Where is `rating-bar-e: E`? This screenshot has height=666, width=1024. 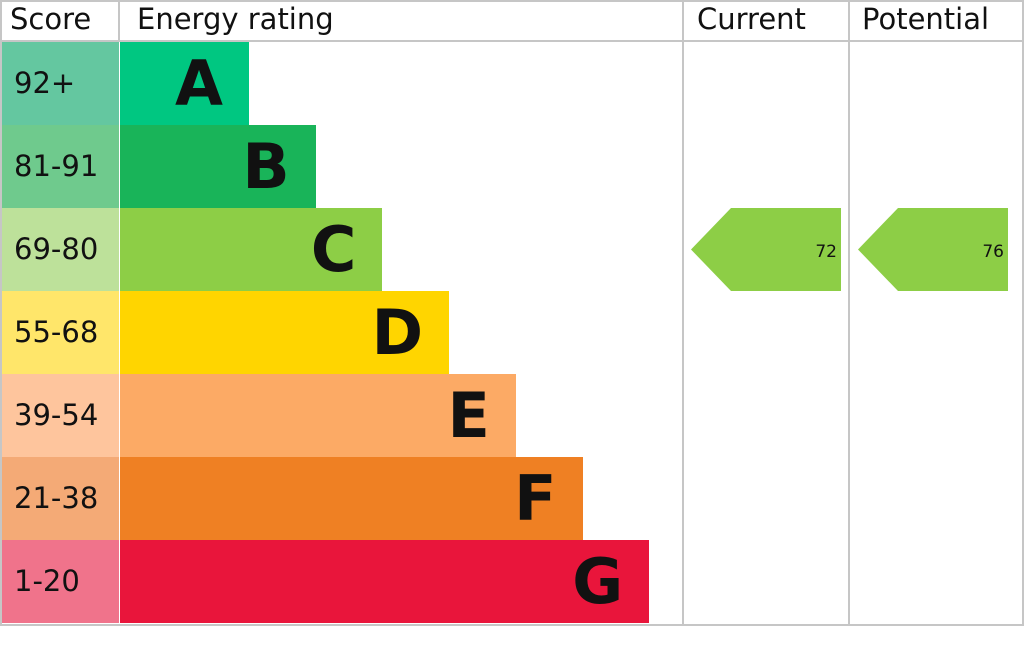 rating-bar-e: E is located at coordinates (318, 415).